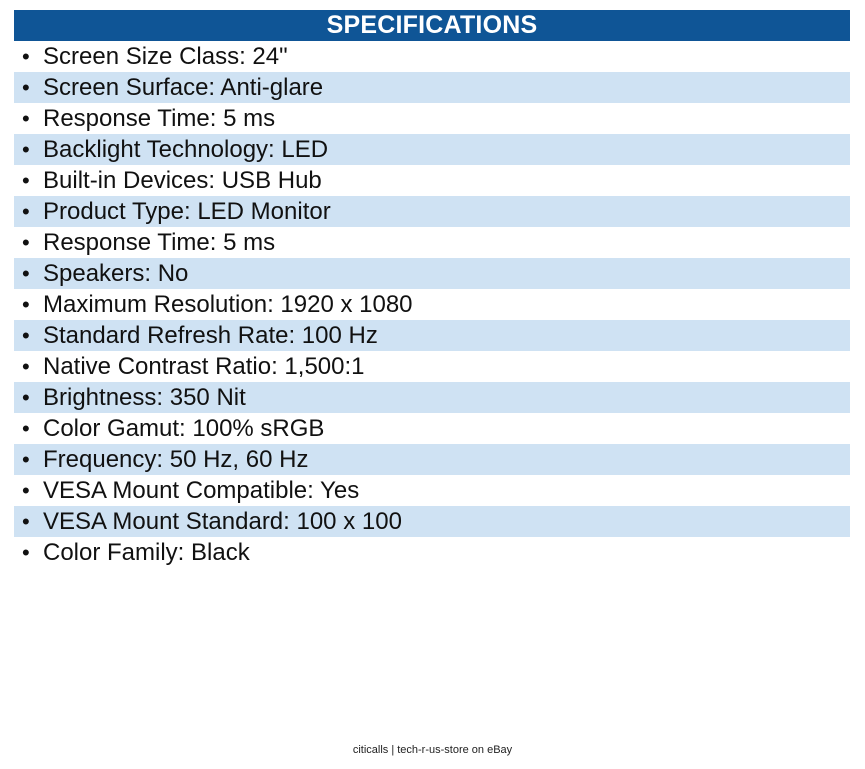  What do you see at coordinates (432, 428) in the screenshot?
I see `spec-row: • Color Gamut: 100% sRGB` at bounding box center [432, 428].